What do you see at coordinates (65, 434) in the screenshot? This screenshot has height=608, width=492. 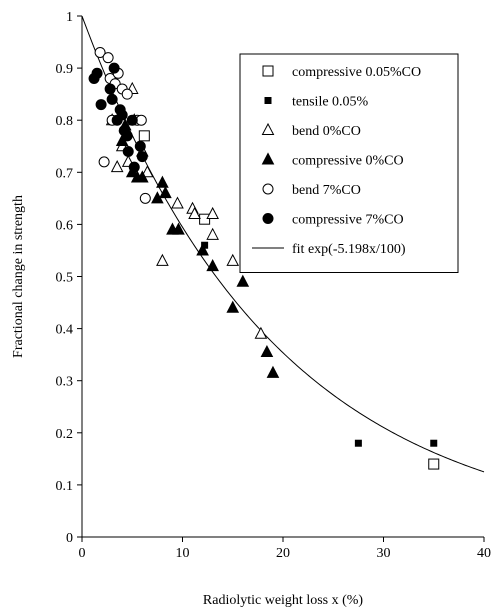 I see `y-tick-label: 0.2` at bounding box center [65, 434].